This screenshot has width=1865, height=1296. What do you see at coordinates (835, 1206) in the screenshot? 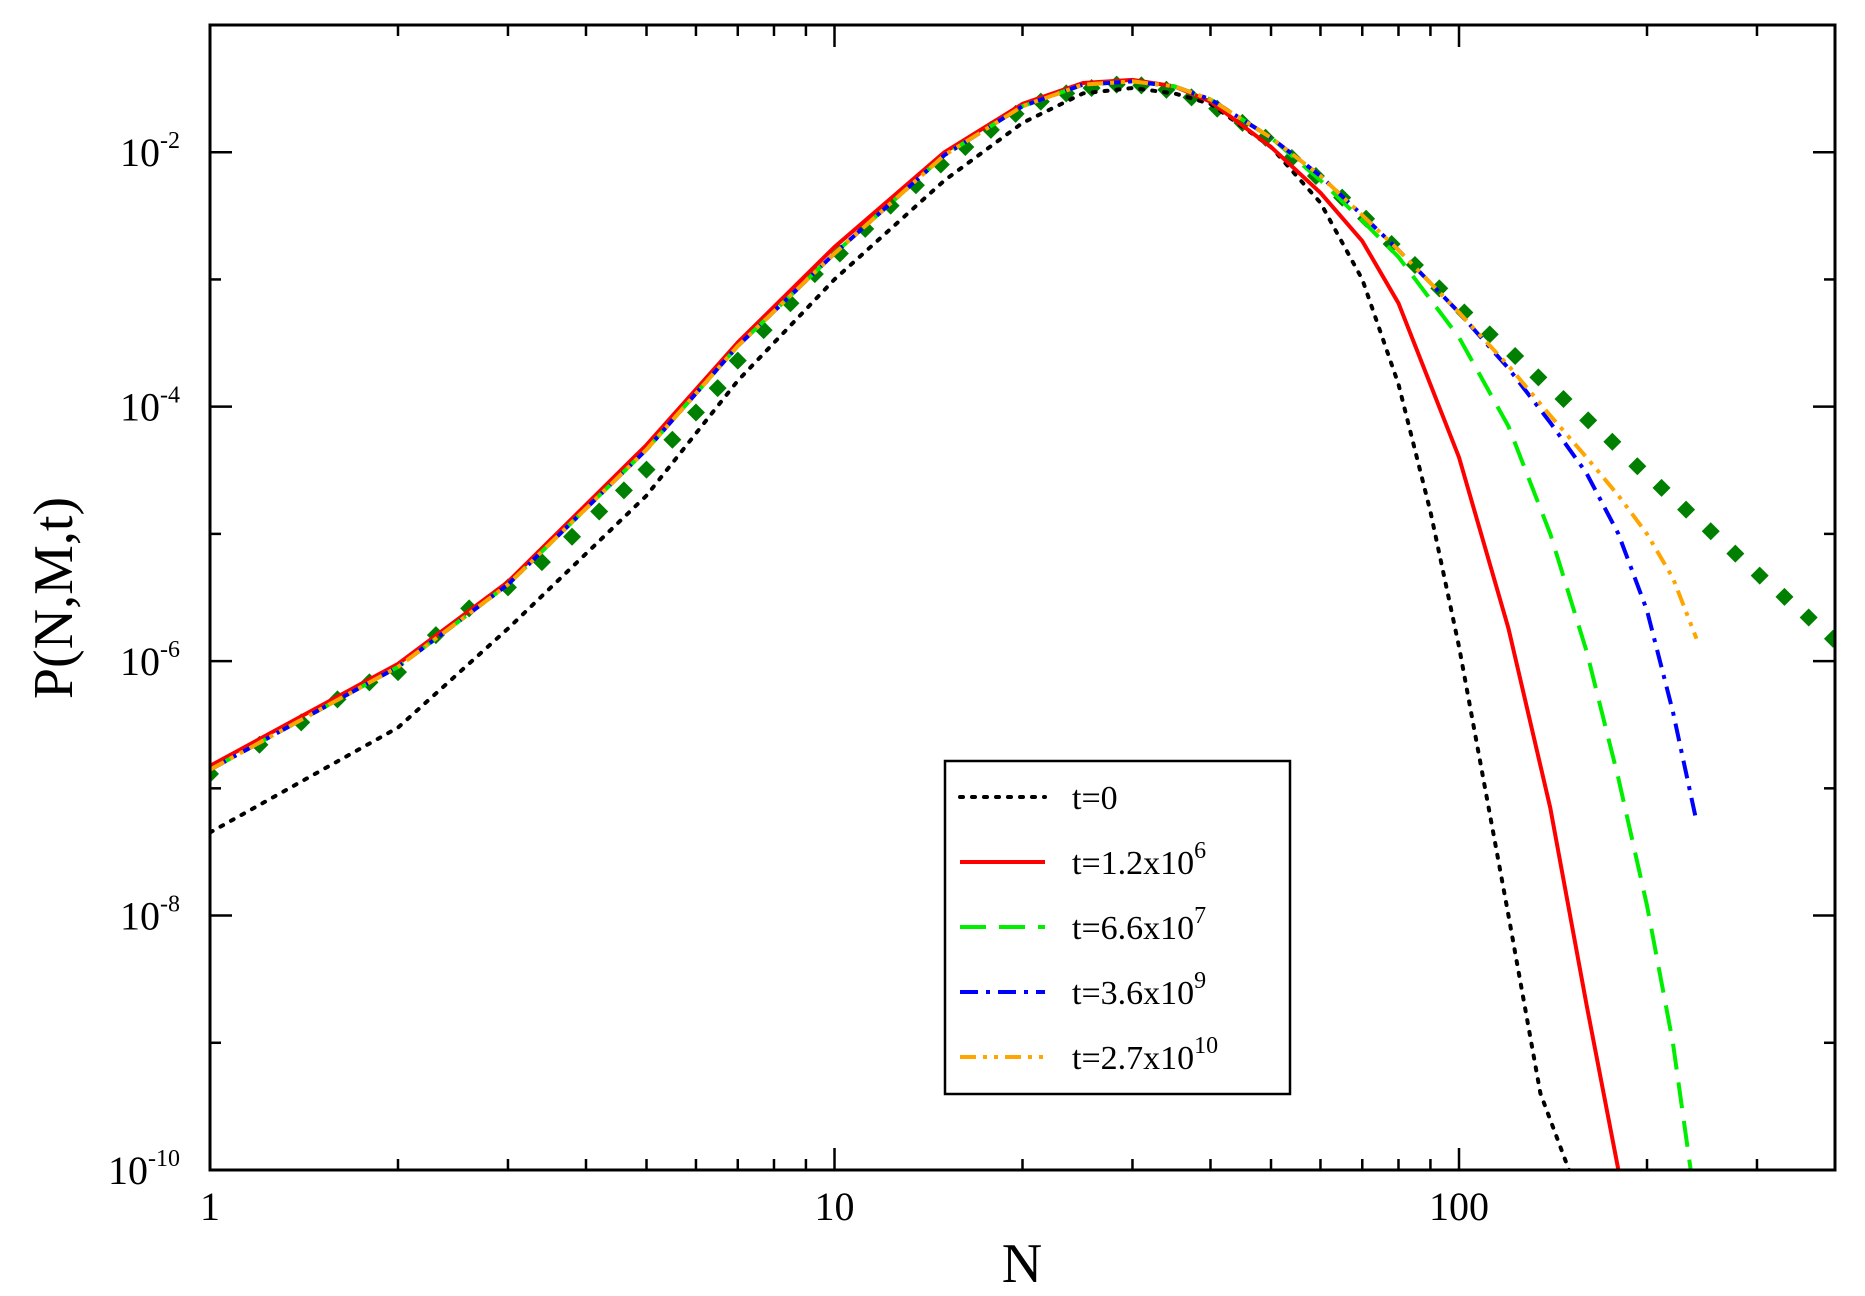
I see `x-tick-label: 10` at bounding box center [835, 1206].